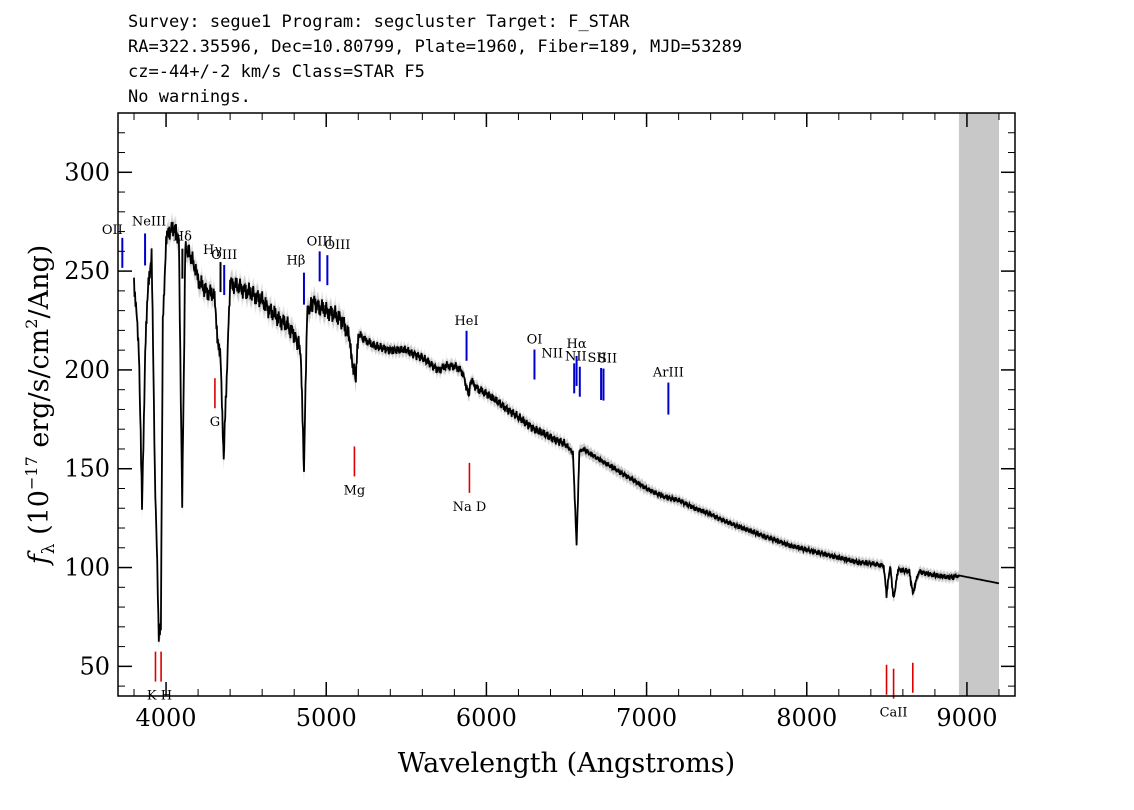  Describe the element at coordinates (470, 507) in the screenshot. I see `absorption-line-label: Na D` at that location.